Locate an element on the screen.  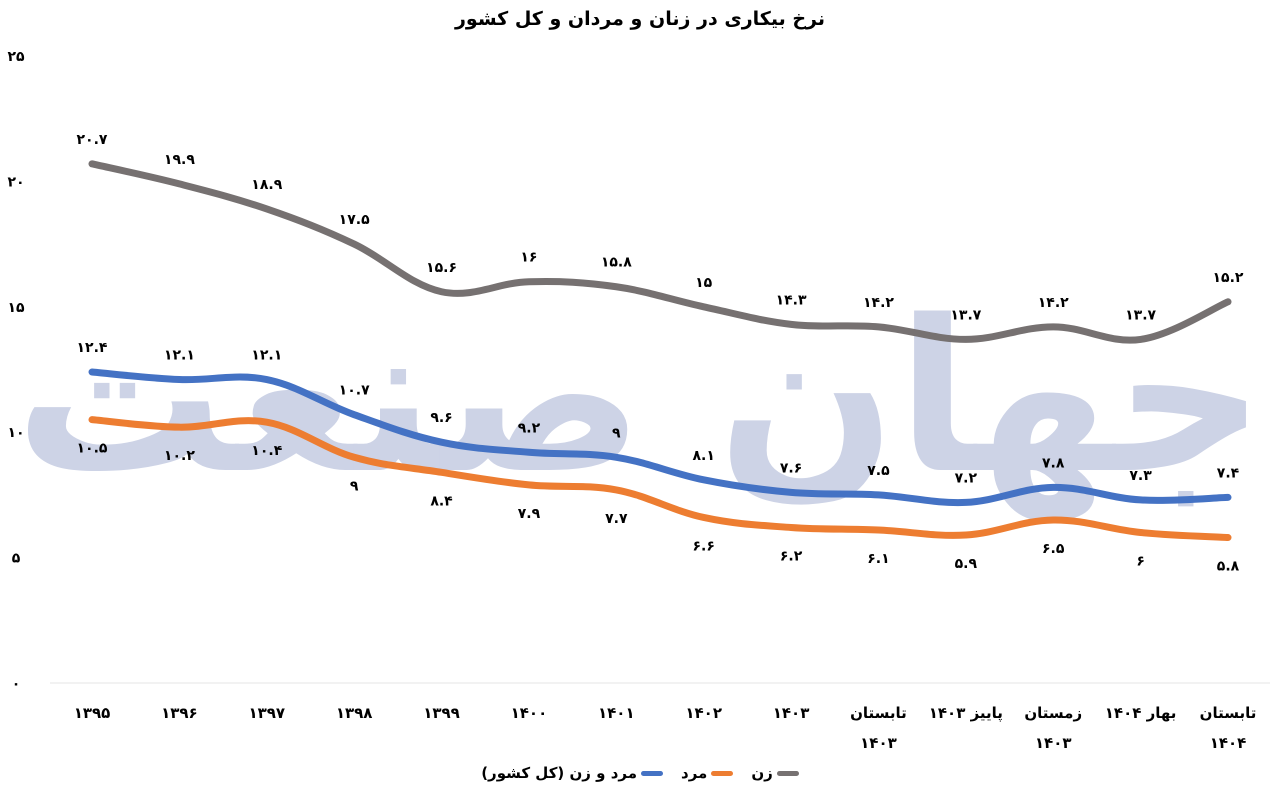
series-men-data-label: ۶.۲ is located at coordinates (791, 557).